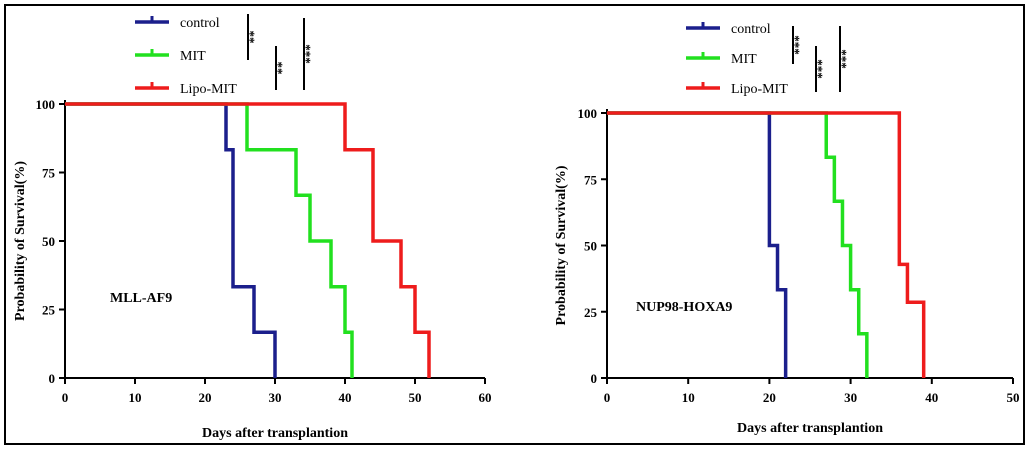 This screenshot has height=451, width=1031. I want to click on x-tick-label: 60, so click(485, 397).